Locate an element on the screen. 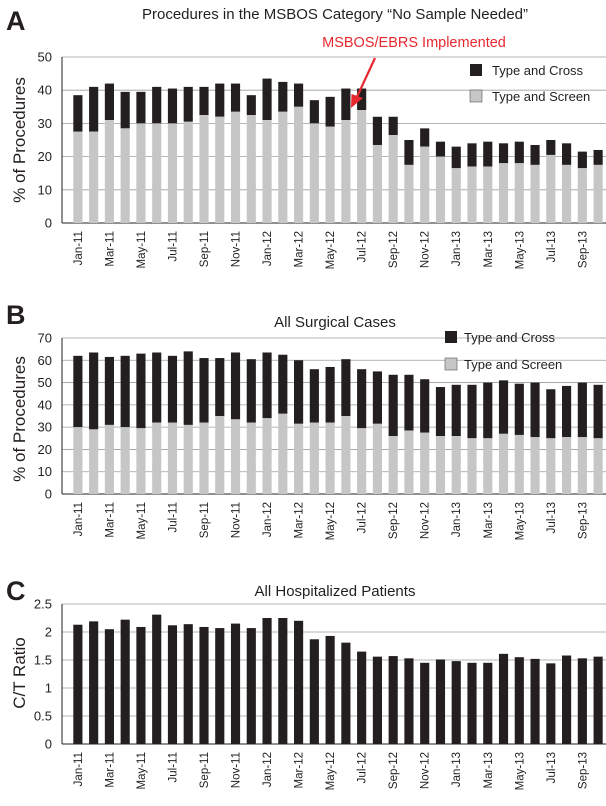  panel-b-legend: Type and Cross Type and Screen is located at coordinates (503, 351).